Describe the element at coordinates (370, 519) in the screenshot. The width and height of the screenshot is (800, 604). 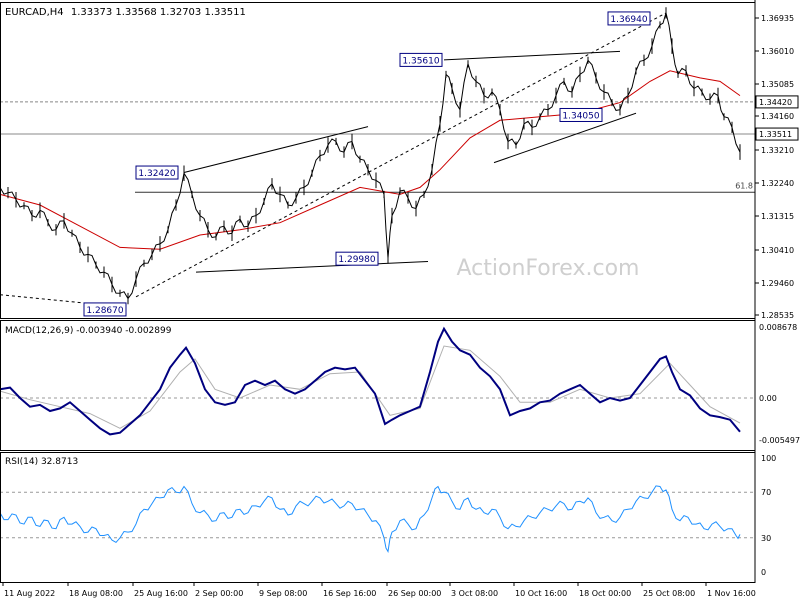
I see `rsi-line` at that location.